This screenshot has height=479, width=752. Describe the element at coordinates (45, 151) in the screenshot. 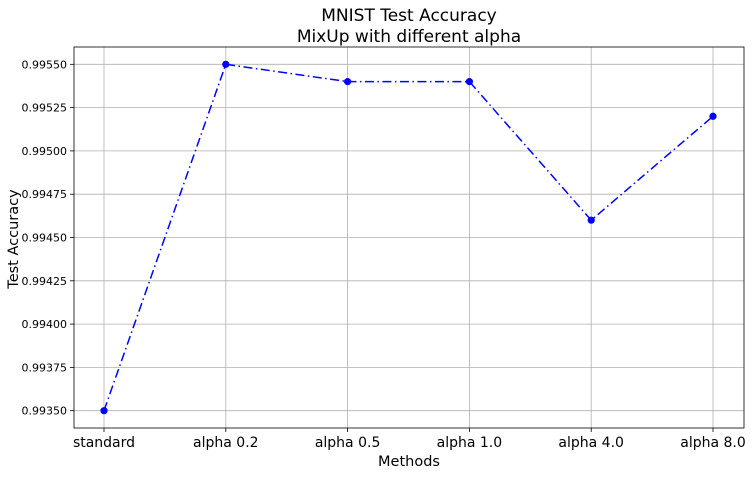

I see `y-tick-label: 0.99500` at that location.